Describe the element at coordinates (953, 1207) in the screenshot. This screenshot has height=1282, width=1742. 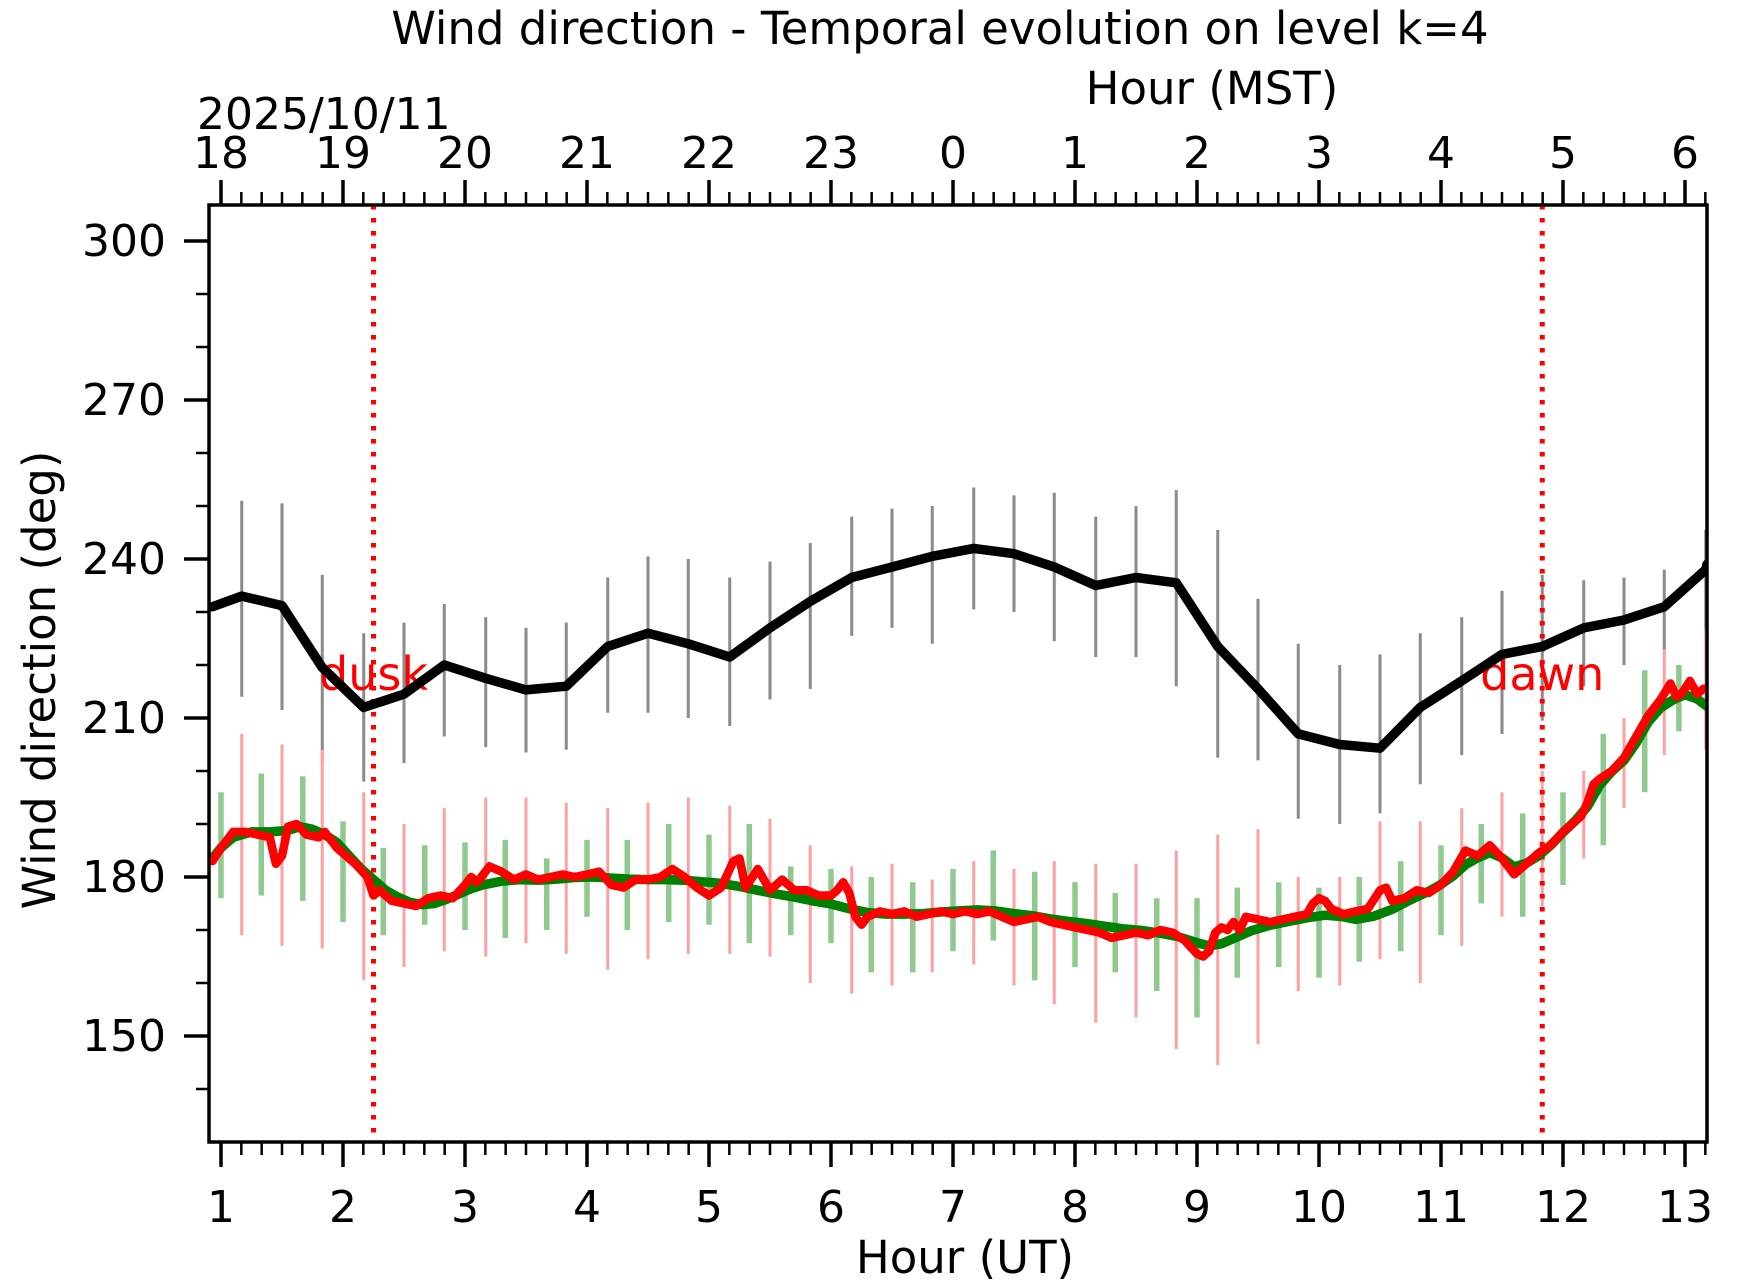
I see `x-tick-label: 7` at that location.